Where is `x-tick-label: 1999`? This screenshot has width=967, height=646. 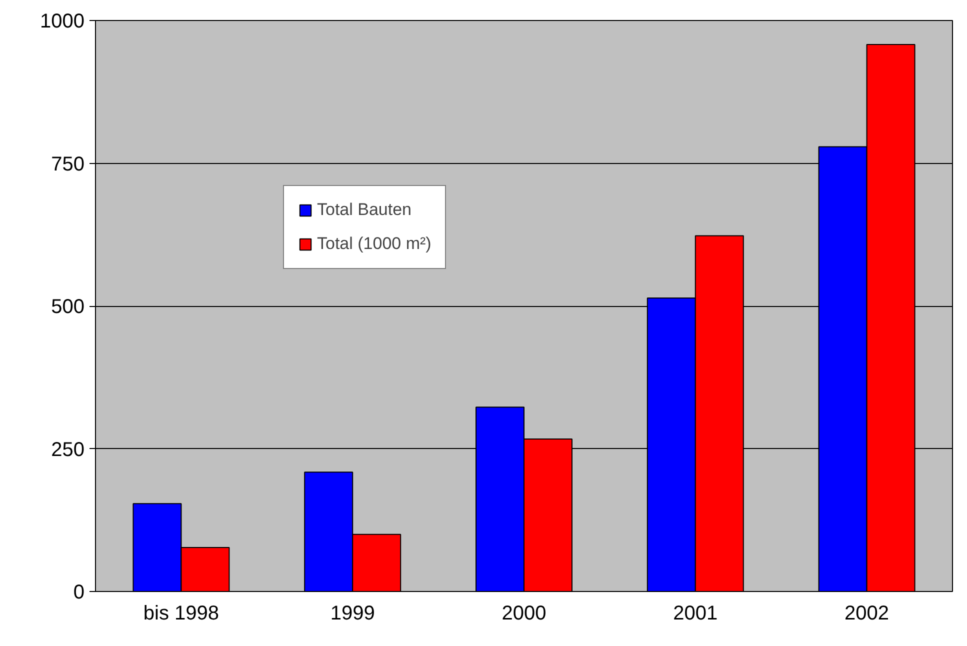 x-tick-label: 1999 is located at coordinates (352, 613).